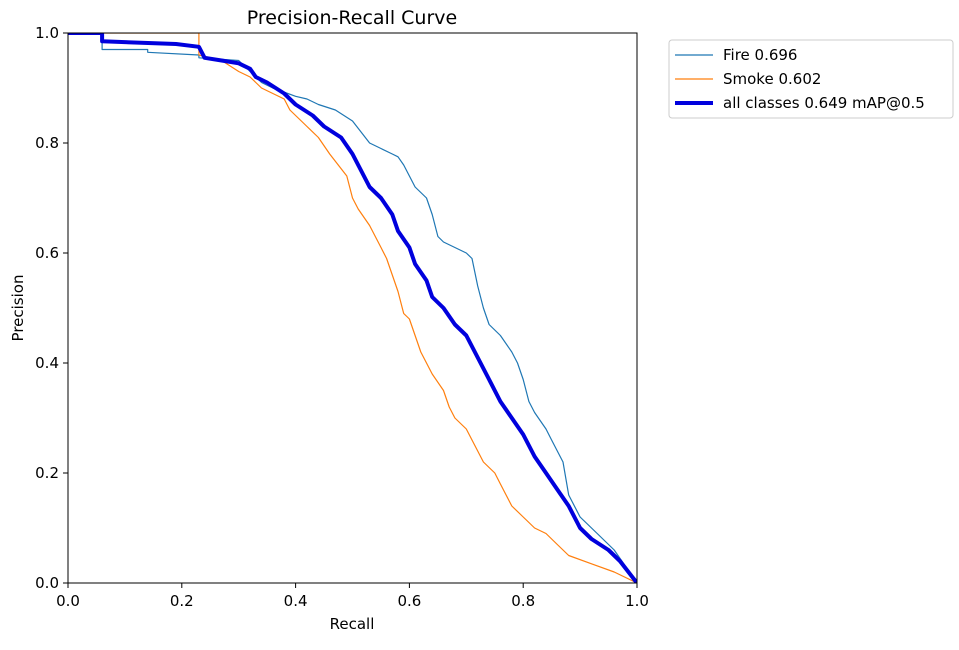 The height and width of the screenshot is (650, 959). Describe the element at coordinates (409, 601) in the screenshot. I see `x-tick-label: 0.6` at that location.